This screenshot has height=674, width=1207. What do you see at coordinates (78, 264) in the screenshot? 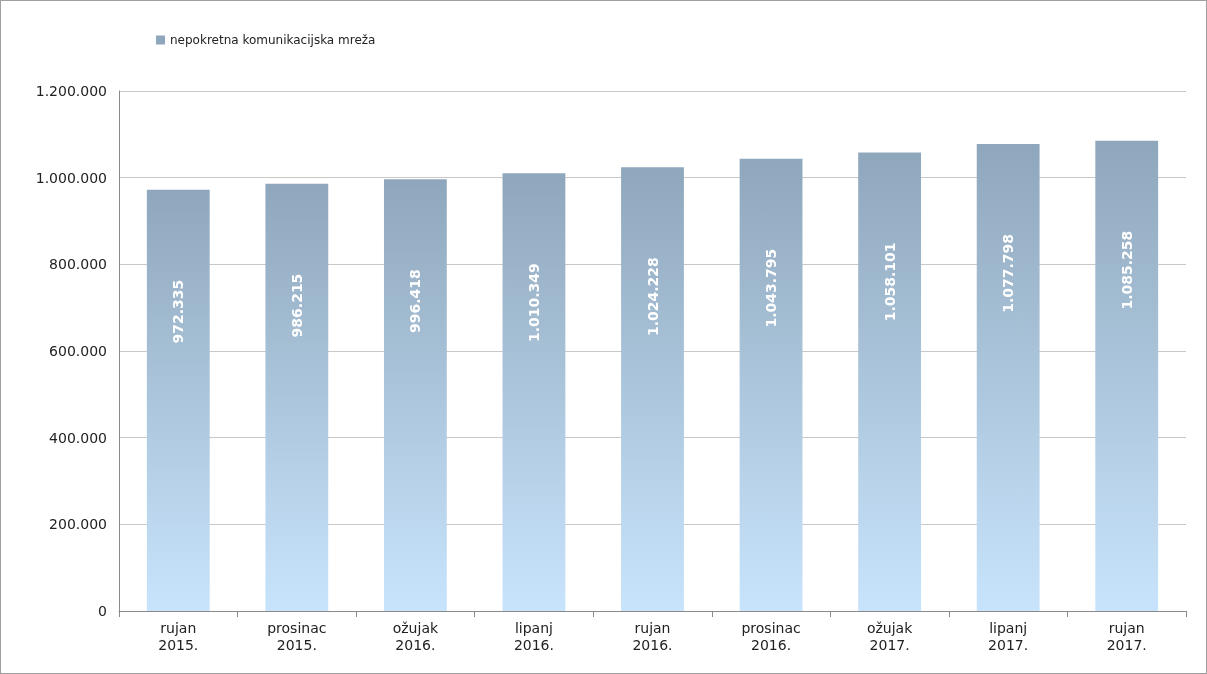
I see `y-tick-label: 800.000` at bounding box center [78, 264].